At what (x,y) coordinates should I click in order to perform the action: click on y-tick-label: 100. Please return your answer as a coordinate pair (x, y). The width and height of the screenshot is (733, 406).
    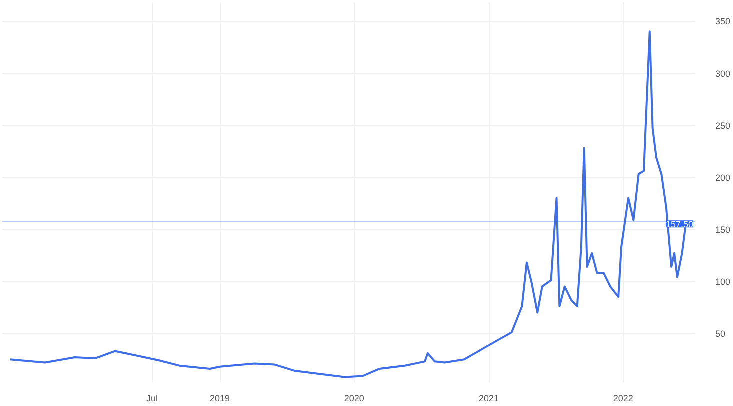
    Looking at the image, I should click on (723, 282).